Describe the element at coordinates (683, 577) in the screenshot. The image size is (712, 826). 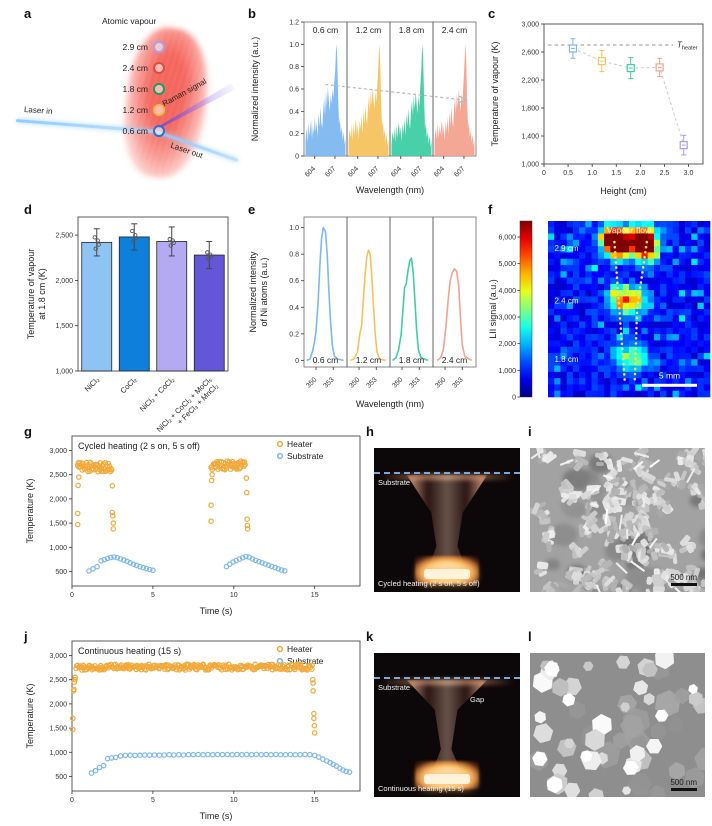
I see `scale-bar-label: 500 nm` at that location.